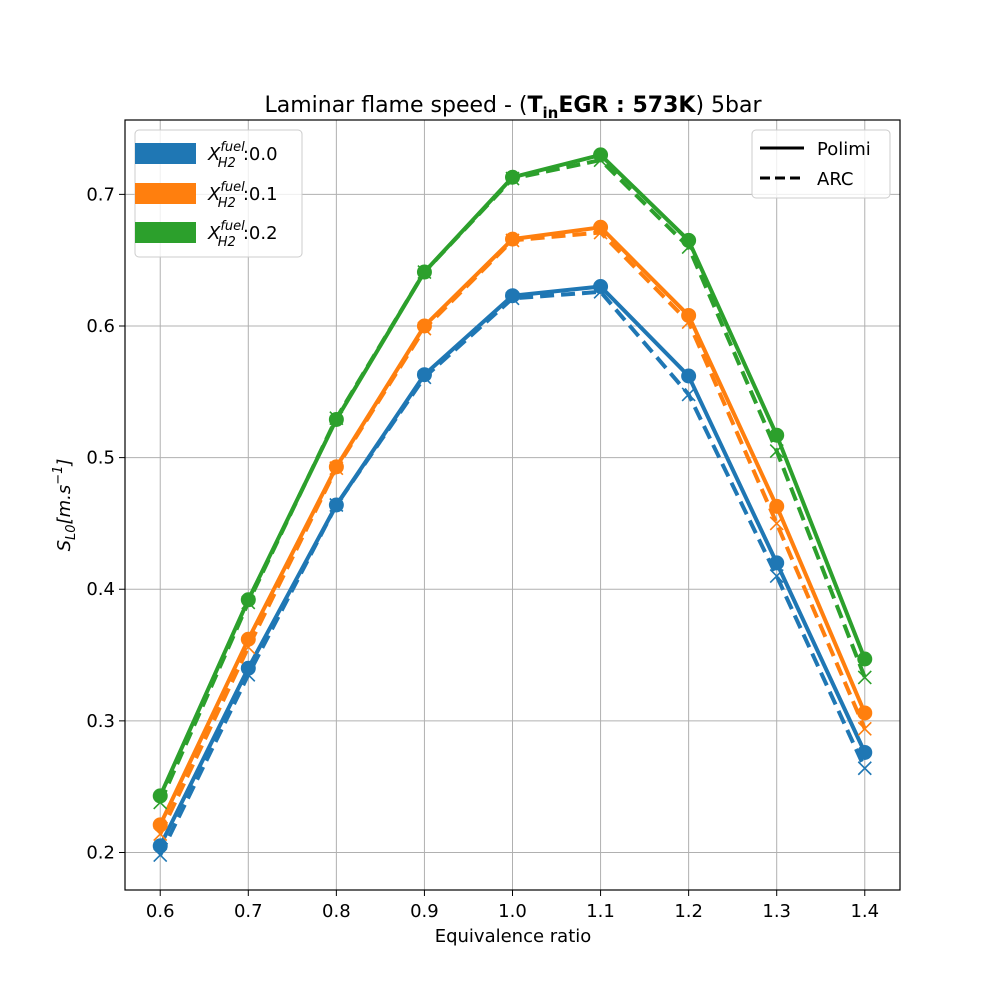 This screenshot has height=1000, width=1000. I want to click on legend-label: Xfuel H2:0.1, so click(242, 195).